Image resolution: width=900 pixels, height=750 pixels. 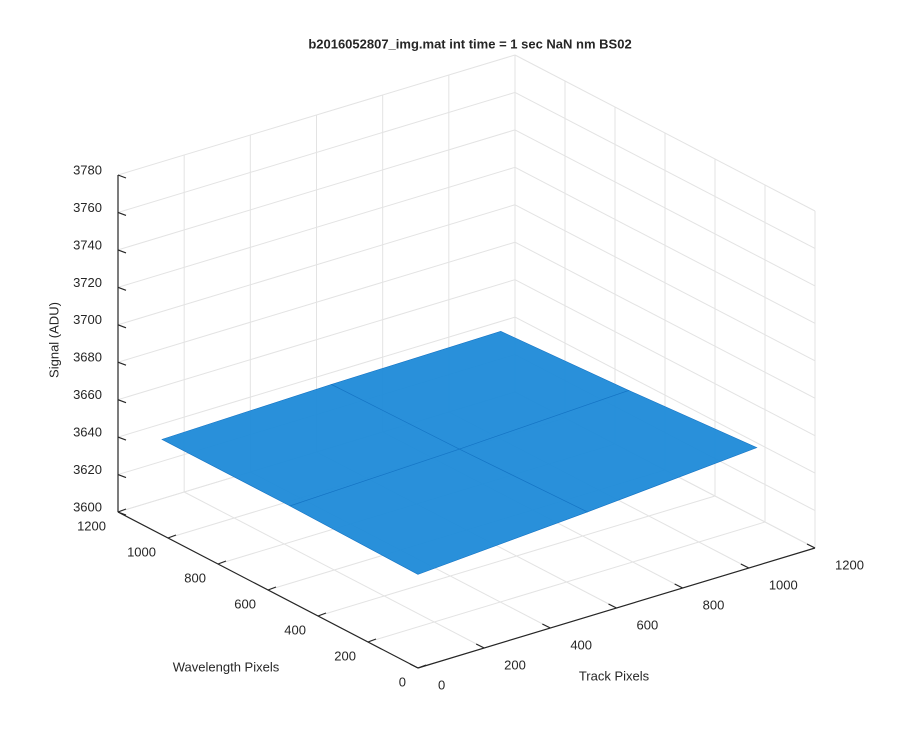 I want to click on z-tick-label: 3760, so click(x=87, y=207).